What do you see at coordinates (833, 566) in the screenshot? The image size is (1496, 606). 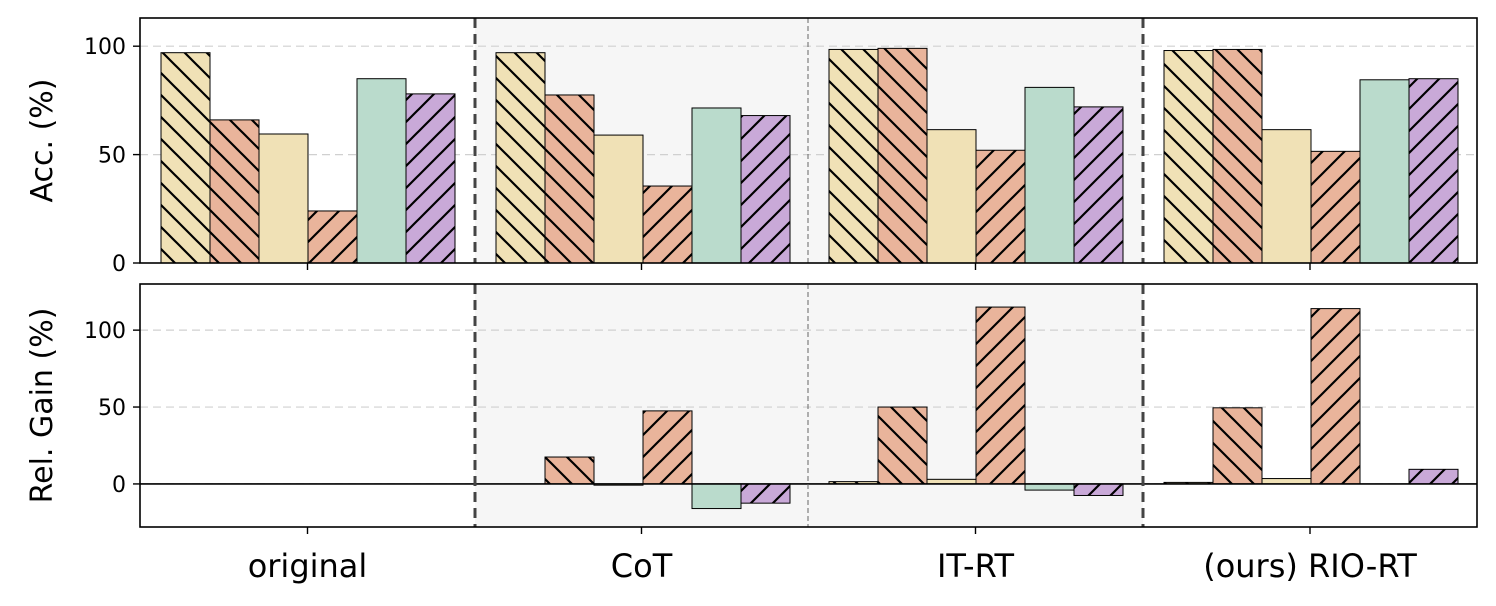 I see `x-axis-group-labels: original CoT IT-RT (ours) RIO-RT` at bounding box center [833, 566].